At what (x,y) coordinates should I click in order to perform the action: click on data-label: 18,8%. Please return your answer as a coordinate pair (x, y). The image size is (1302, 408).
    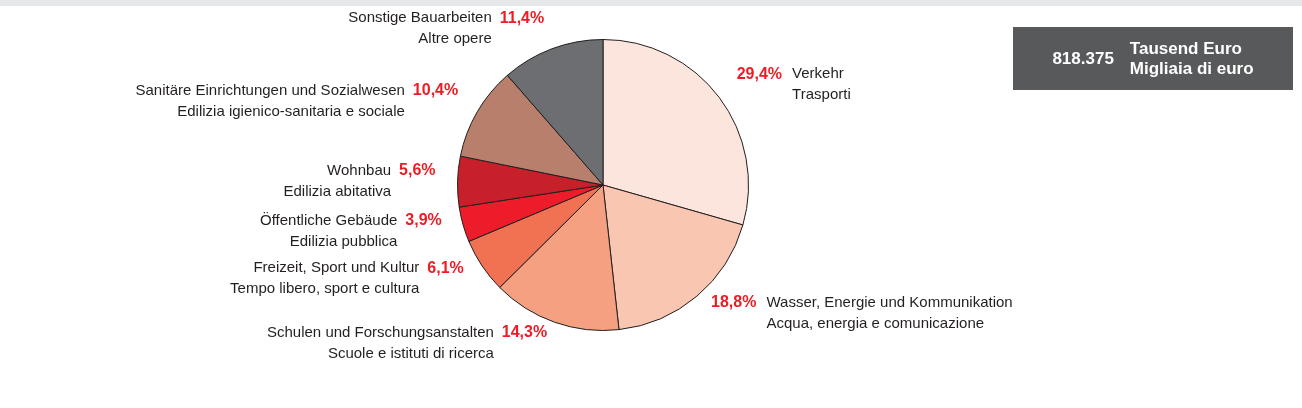
    Looking at the image, I should click on (734, 302).